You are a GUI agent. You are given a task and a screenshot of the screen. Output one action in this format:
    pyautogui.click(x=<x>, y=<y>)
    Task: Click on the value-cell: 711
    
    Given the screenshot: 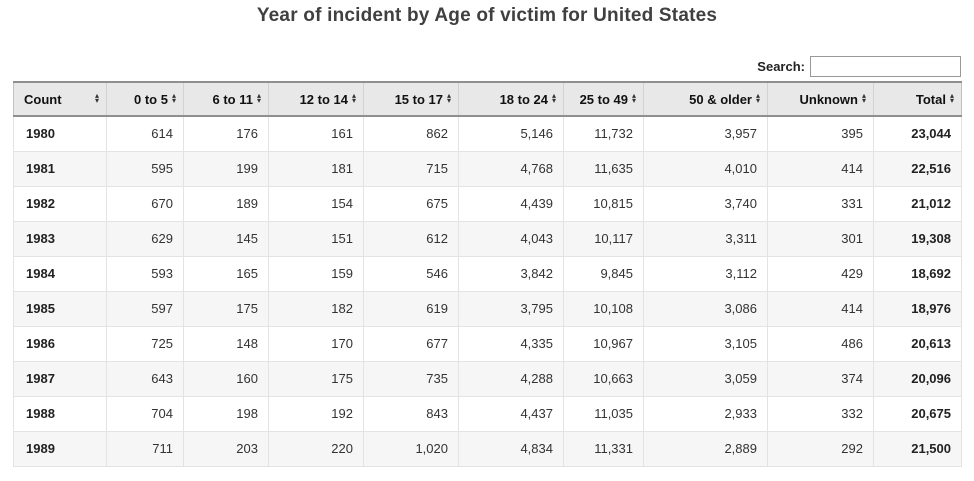 What is the action you would take?
    pyautogui.click(x=145, y=448)
    